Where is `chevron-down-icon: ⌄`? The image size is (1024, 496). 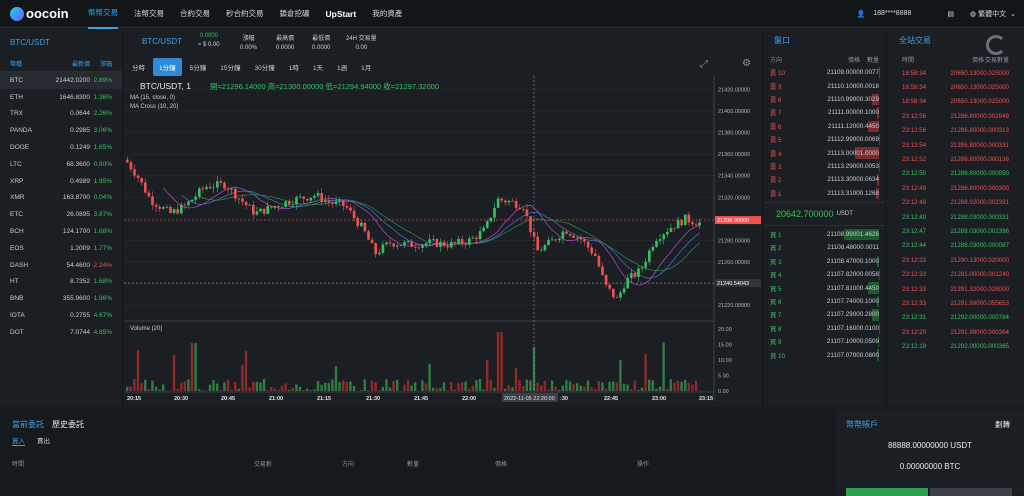
chevron-down-icon: ⌄ is located at coordinates (1013, 14).